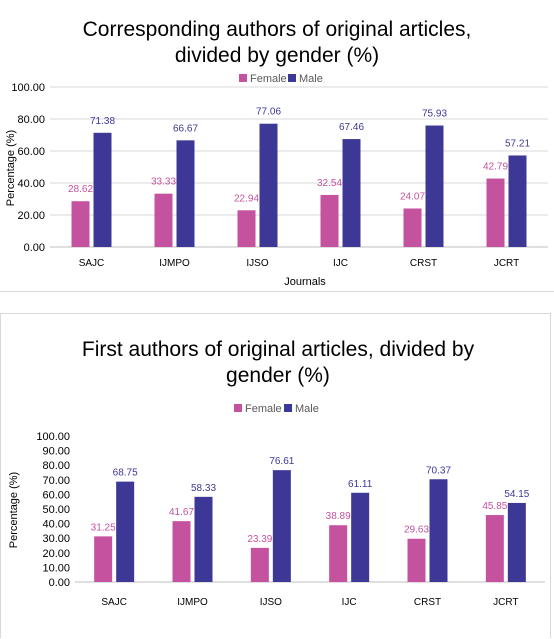 The height and width of the screenshot is (639, 554). What do you see at coordinates (203, 488) in the screenshot?
I see `data-label-male: 58.33` at bounding box center [203, 488].